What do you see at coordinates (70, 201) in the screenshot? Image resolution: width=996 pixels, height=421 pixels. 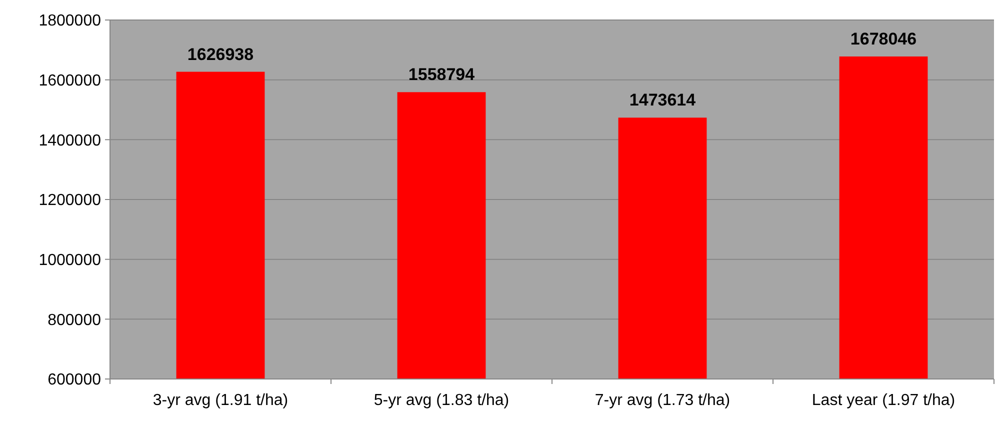 I see `y-tick-label: 1200000` at bounding box center [70, 201].